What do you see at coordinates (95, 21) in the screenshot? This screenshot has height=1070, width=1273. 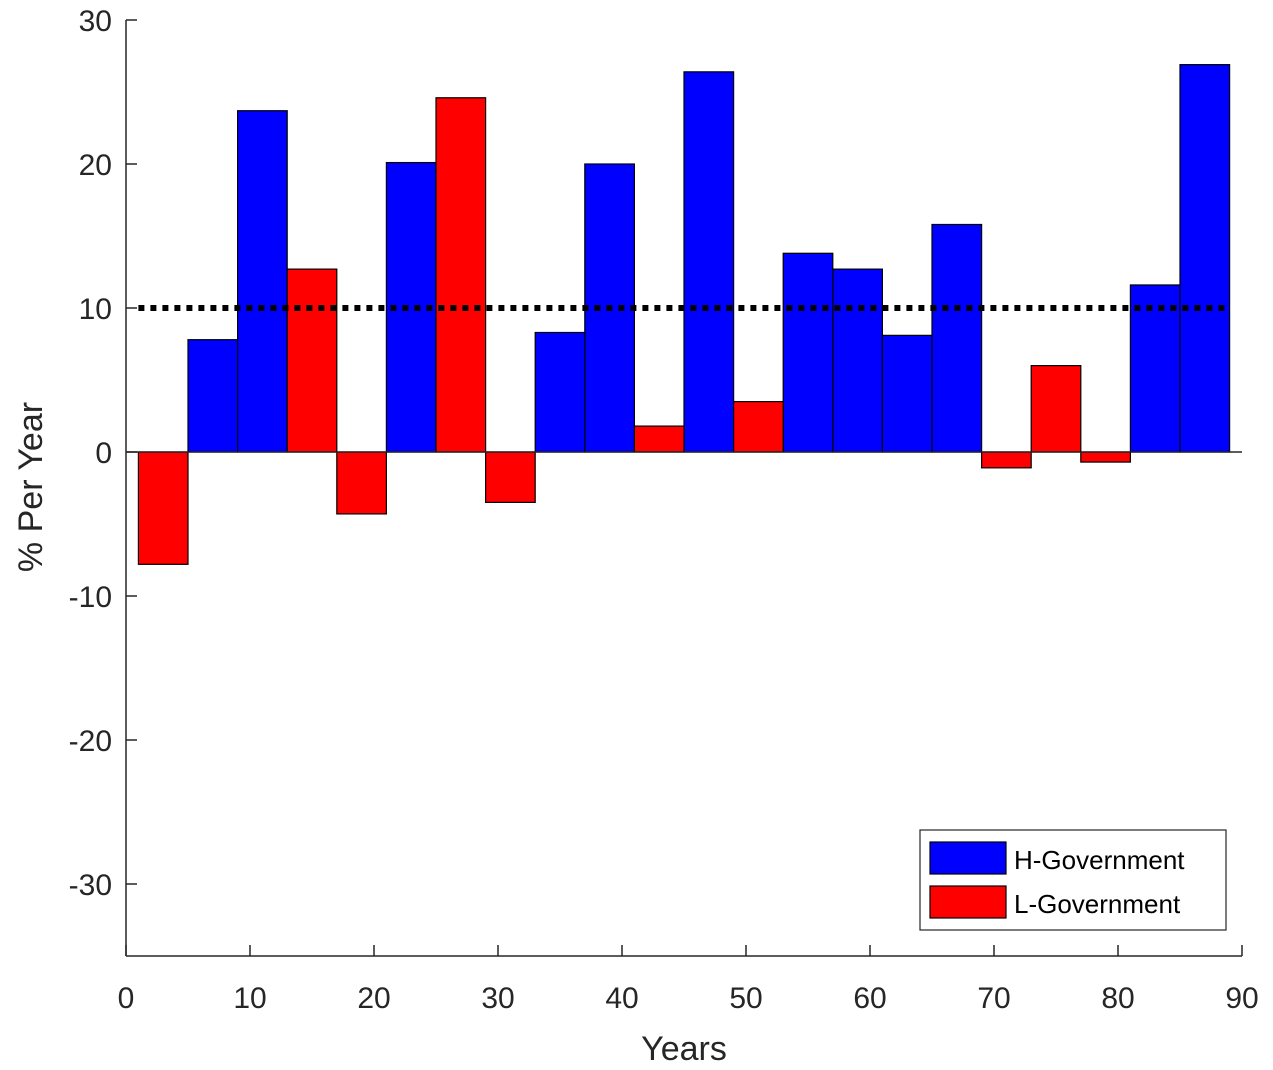 I see `y-tick-label: 30` at bounding box center [95, 21].